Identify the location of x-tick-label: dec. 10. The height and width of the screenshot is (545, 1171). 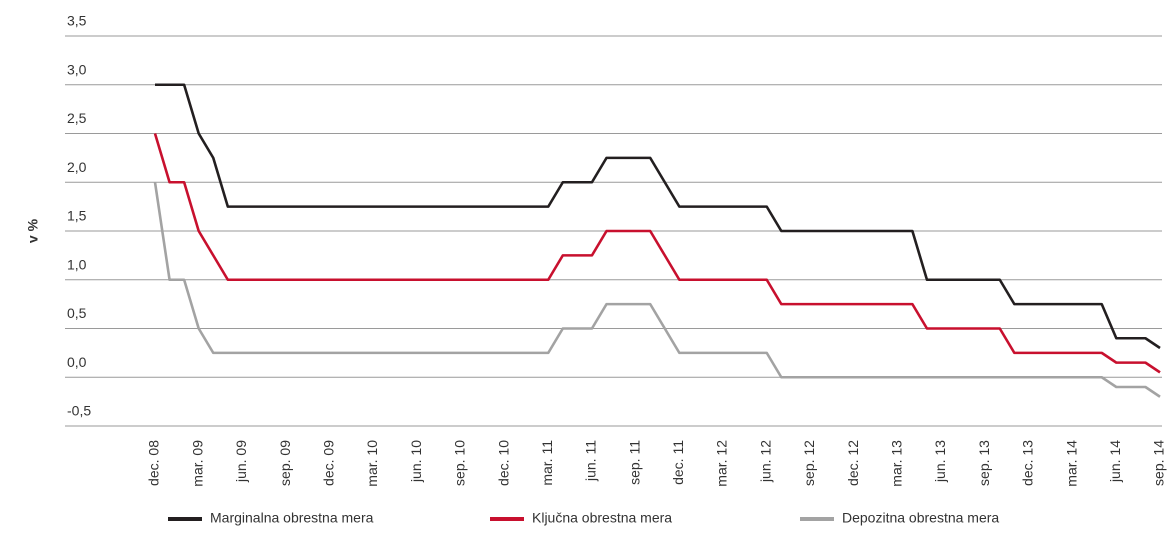
(503, 463).